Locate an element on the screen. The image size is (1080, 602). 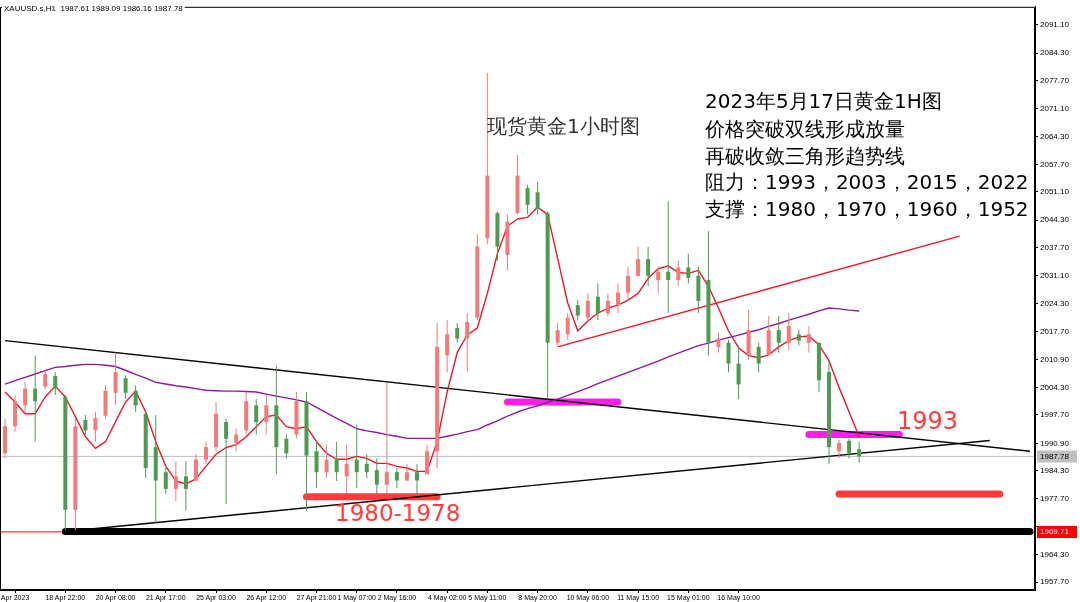
y-tick-label: 1957.70 is located at coordinates (1055, 582).